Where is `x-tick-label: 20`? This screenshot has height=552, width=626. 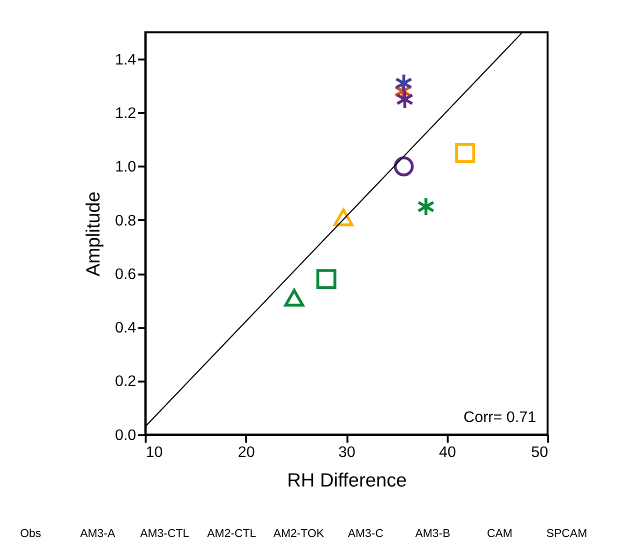
x-tick-label: 20 is located at coordinates (246, 453).